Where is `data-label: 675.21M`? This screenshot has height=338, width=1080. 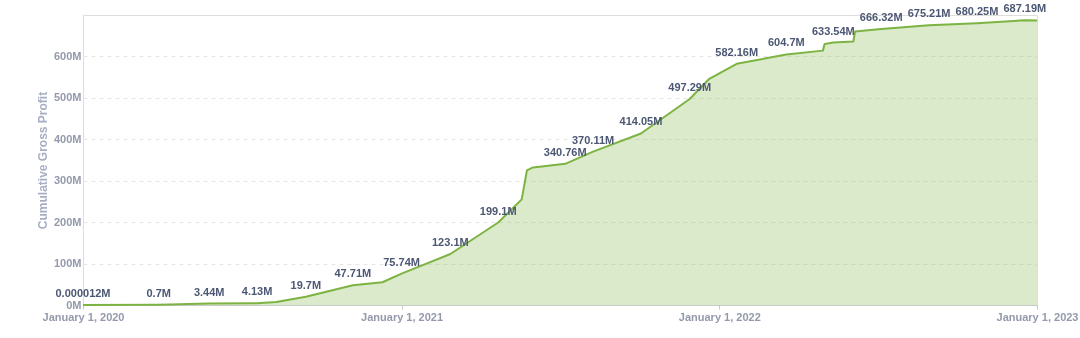 data-label: 675.21M is located at coordinates (929, 13).